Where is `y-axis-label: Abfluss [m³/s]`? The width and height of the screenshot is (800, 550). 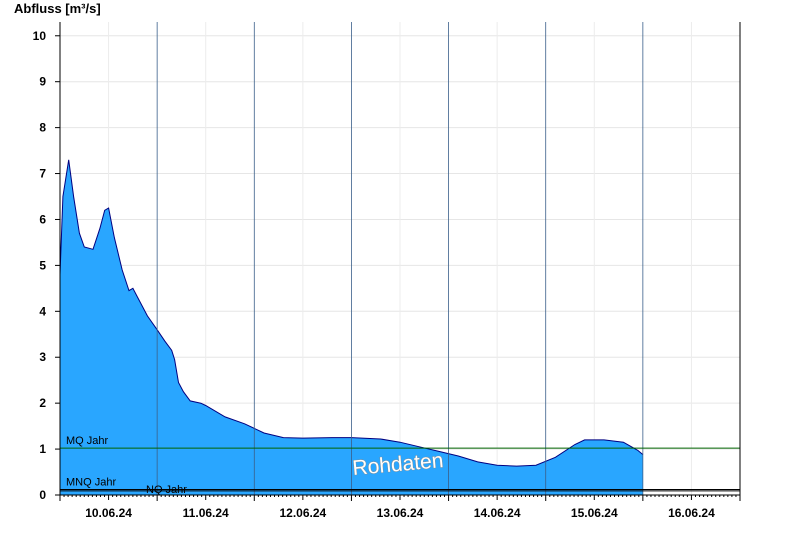
y-axis-label: Abfluss [m³/s] is located at coordinates (57, 8).